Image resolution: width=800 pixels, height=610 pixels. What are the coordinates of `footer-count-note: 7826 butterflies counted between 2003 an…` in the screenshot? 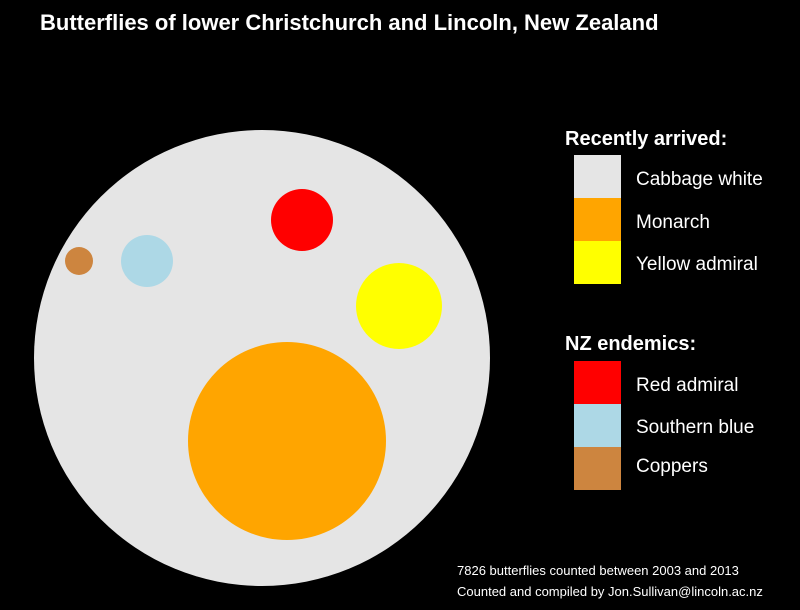 It's located at (598, 570).